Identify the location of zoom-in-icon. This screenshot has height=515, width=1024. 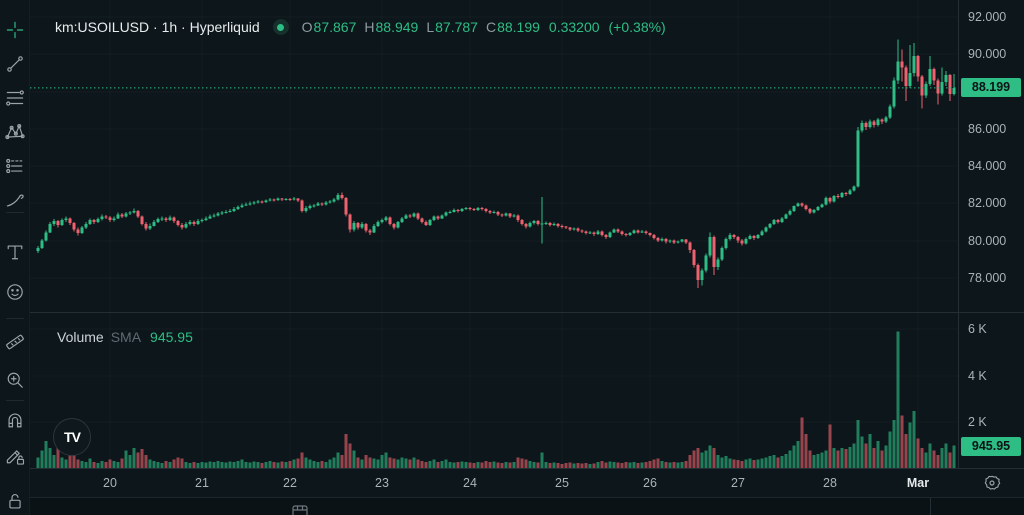
(15, 380).